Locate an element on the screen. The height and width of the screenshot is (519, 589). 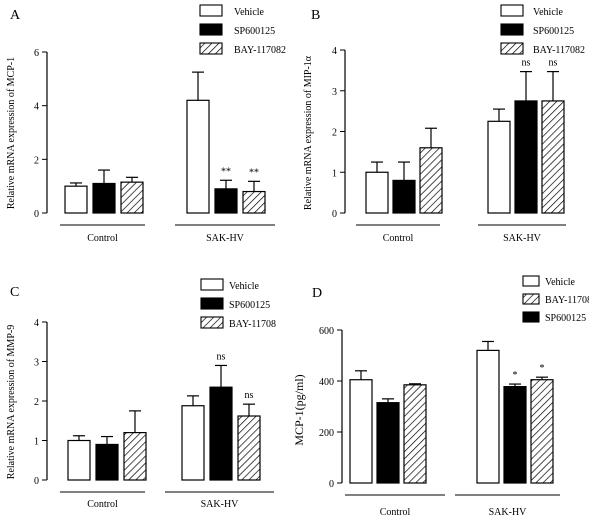
y-axis-label: Relative mRNA expression of MIP-1α is located at coordinates (308, 132).